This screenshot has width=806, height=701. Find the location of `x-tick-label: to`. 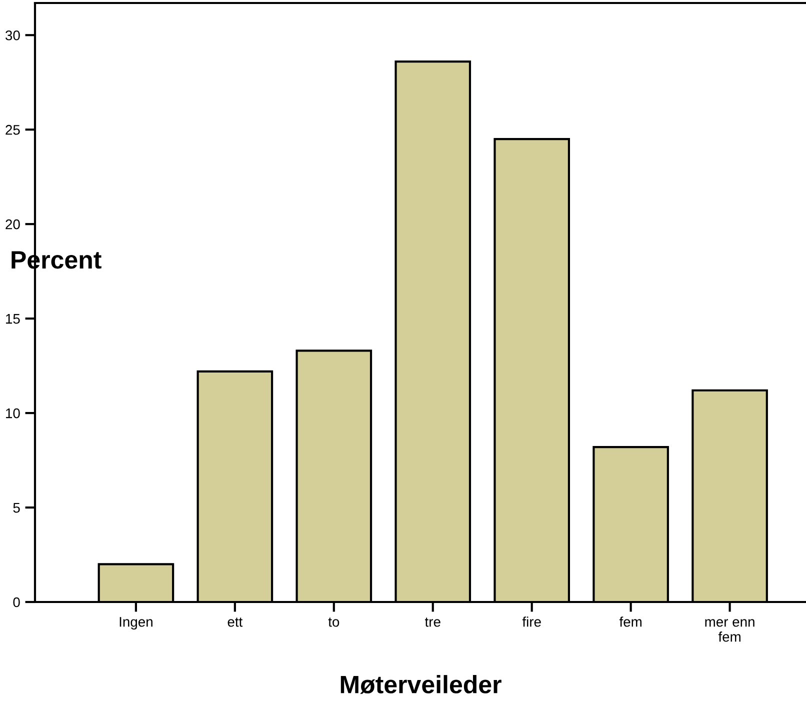

x-tick-label: to is located at coordinates (334, 622).